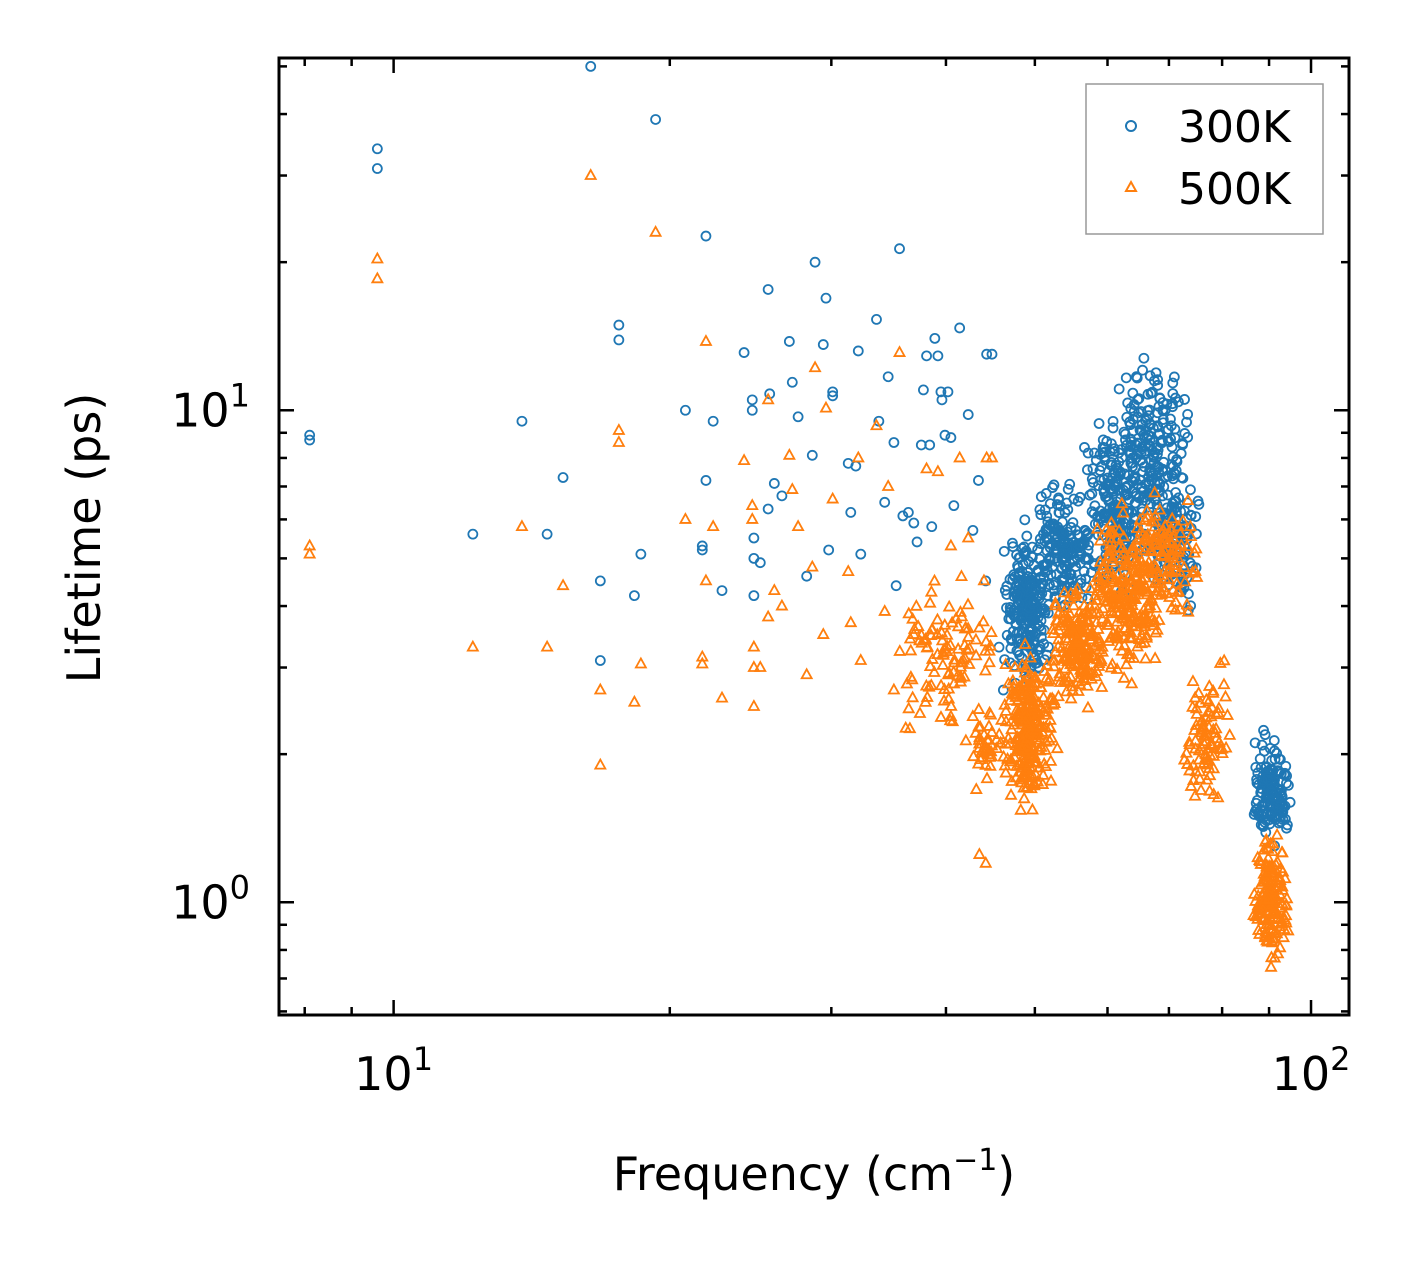 The width and height of the screenshot is (1415, 1265). I want to click on legend-label-500k: 500K, so click(1235, 189).